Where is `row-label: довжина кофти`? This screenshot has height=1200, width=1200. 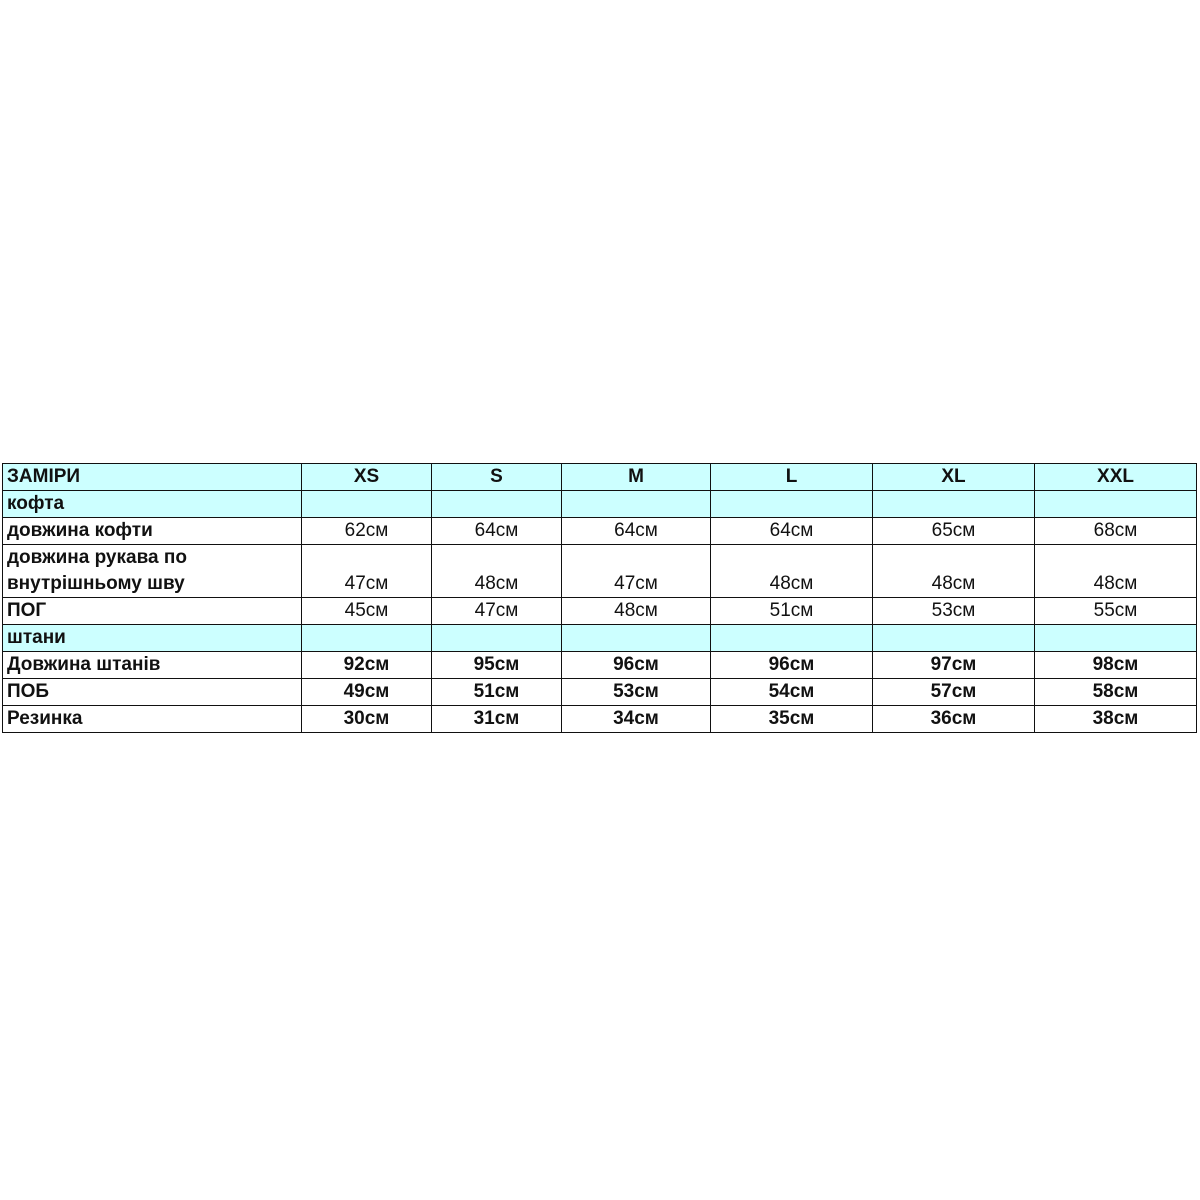
row-label: довжина кофти is located at coordinates (152, 531).